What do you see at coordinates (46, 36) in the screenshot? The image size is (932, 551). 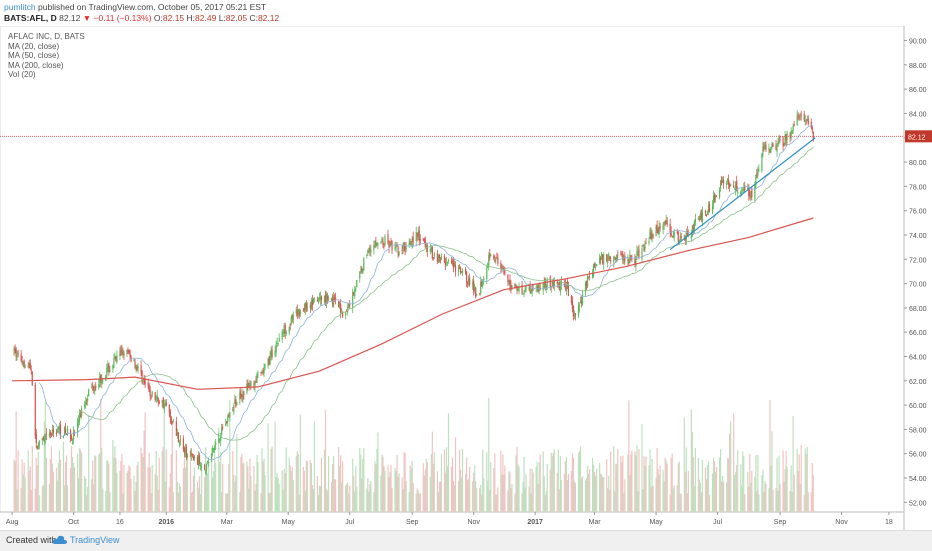 I see `legend-title: AFLAC INC, D, BATS` at bounding box center [46, 36].